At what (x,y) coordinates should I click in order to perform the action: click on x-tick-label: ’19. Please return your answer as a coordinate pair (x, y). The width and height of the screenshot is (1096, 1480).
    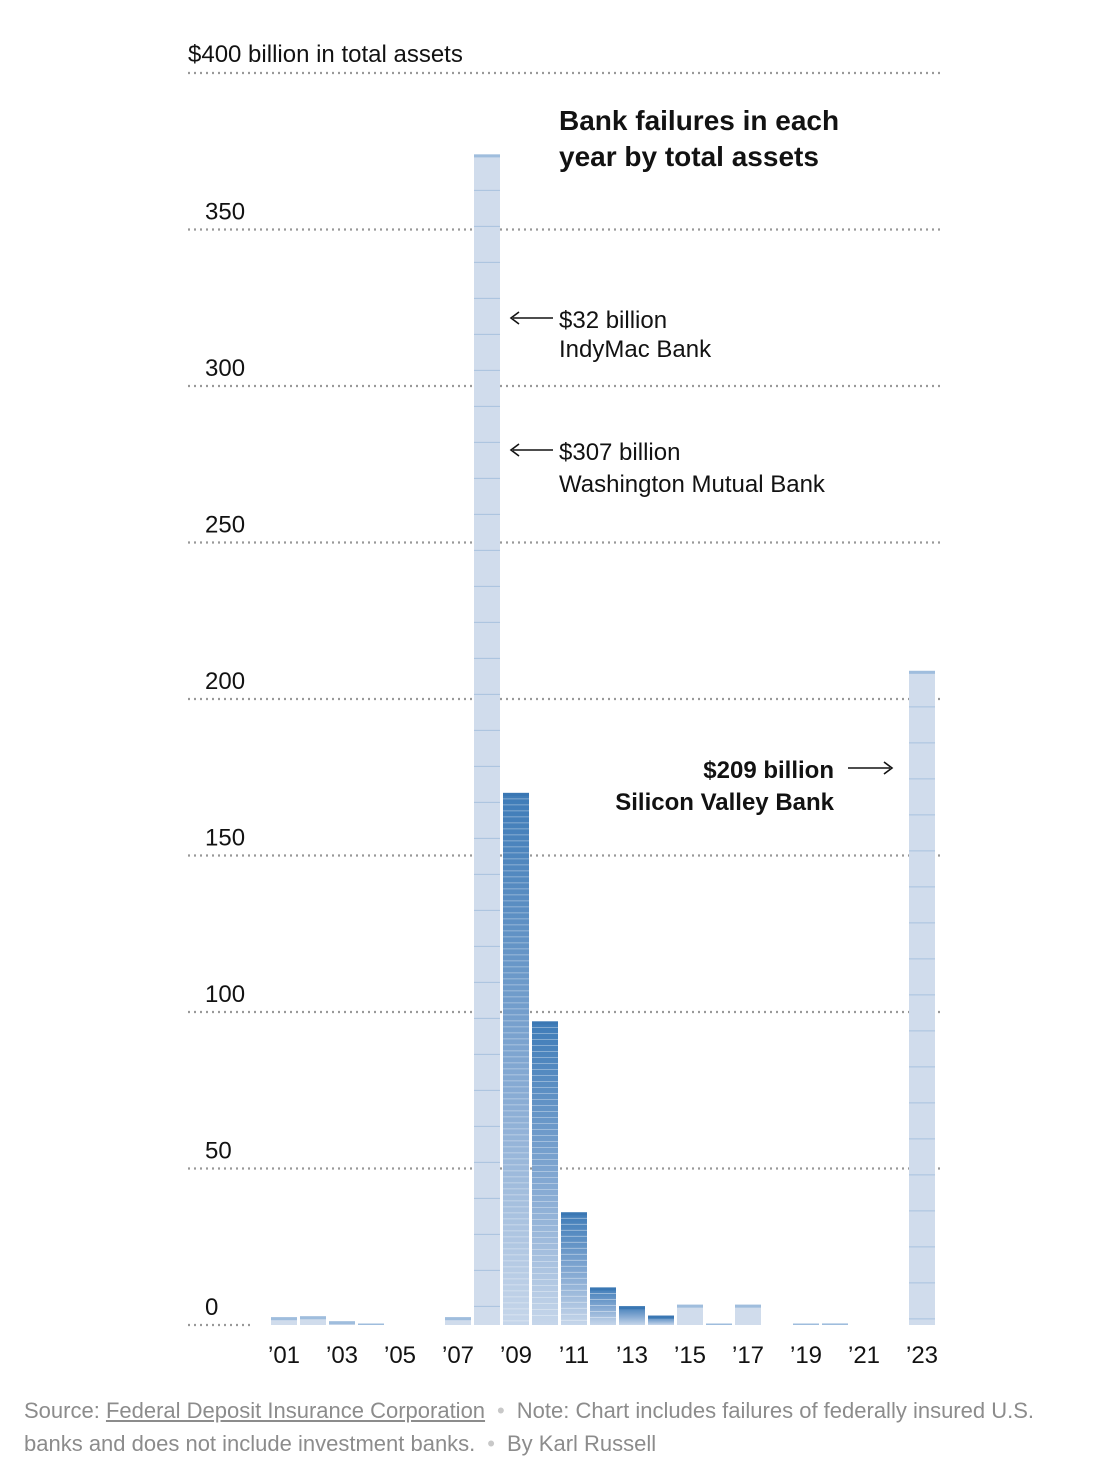
    Looking at the image, I should click on (806, 1355).